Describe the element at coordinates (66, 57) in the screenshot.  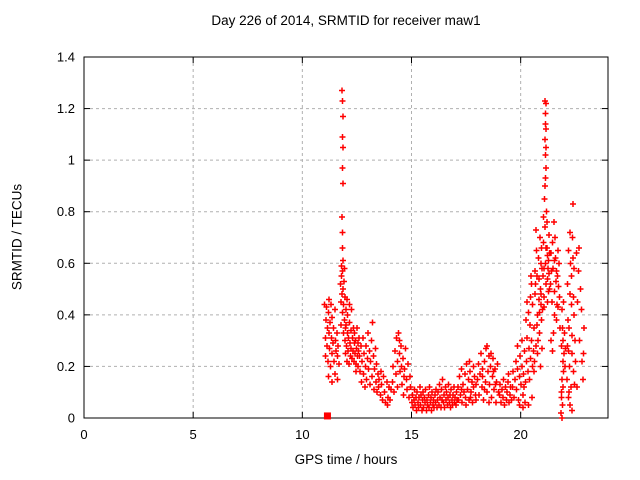
I see `y-tick-label: 1.4` at that location.